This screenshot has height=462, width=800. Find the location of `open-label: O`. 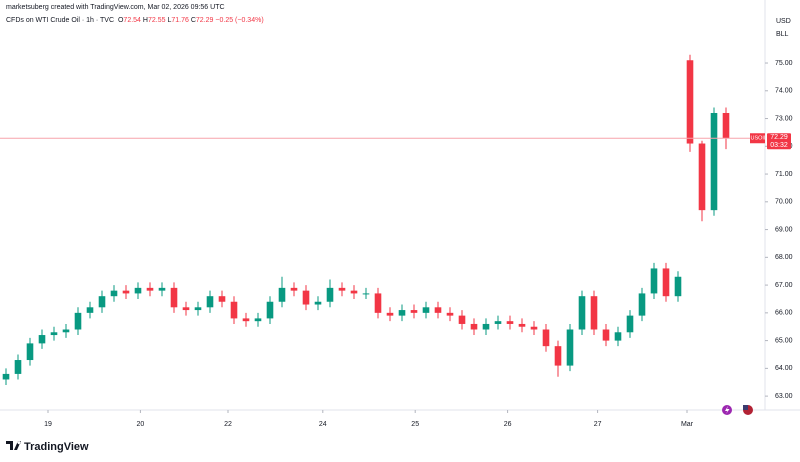

open-label: O is located at coordinates (121, 20).